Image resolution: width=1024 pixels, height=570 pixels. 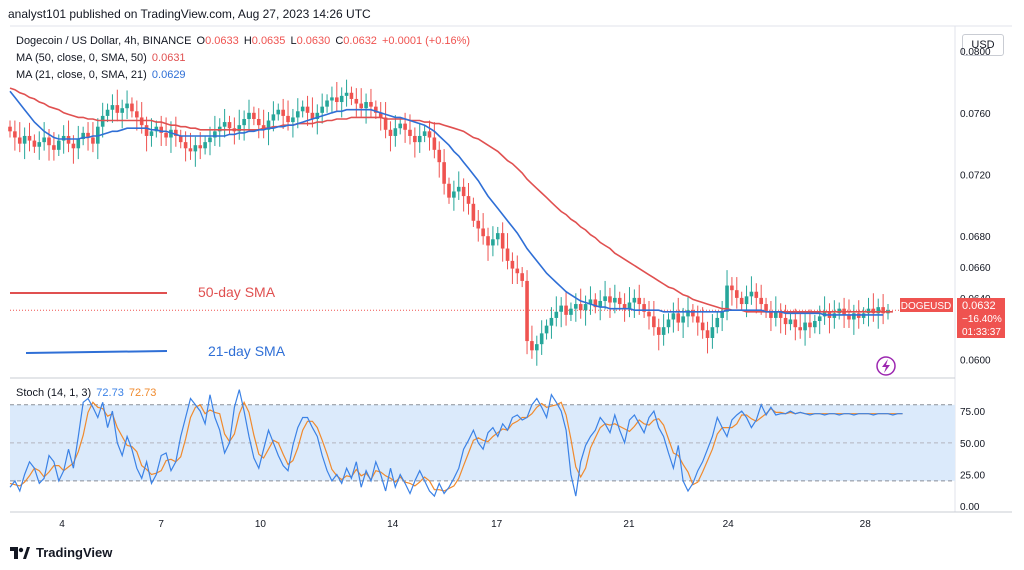 What do you see at coordinates (983, 45) in the screenshot?
I see `currency-button: USD` at bounding box center [983, 45].